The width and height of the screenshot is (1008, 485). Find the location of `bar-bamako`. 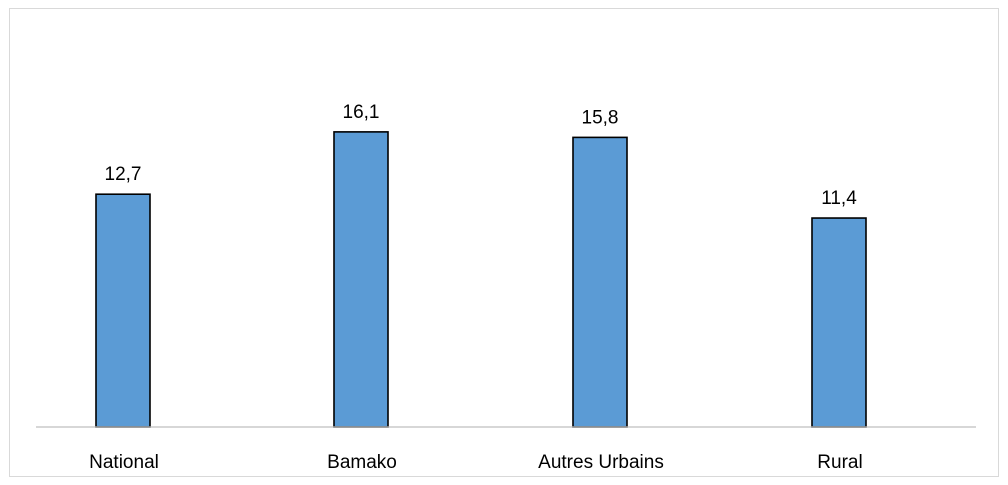

bar-bamako is located at coordinates (361, 279).